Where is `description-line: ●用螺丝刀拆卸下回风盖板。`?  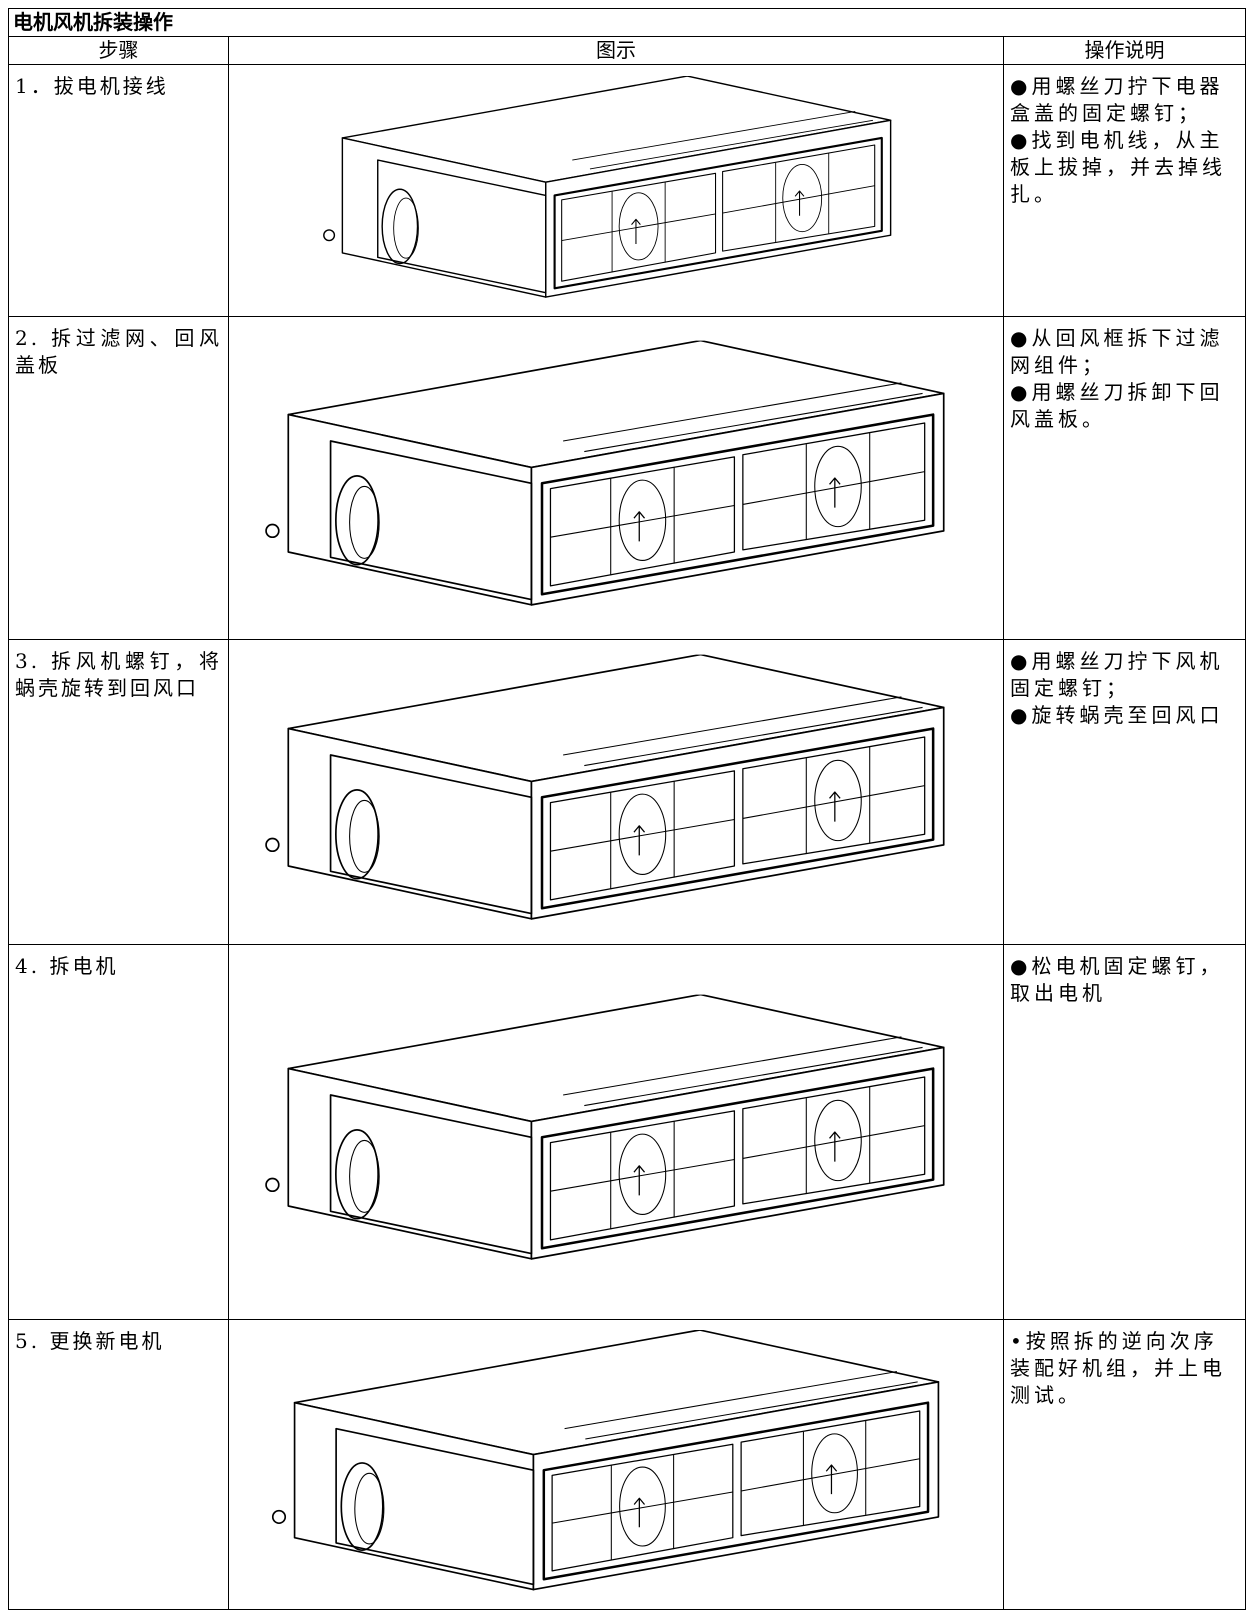
description-line: ●用螺丝刀拆卸下回风盖板。 is located at coordinates (1117, 405).